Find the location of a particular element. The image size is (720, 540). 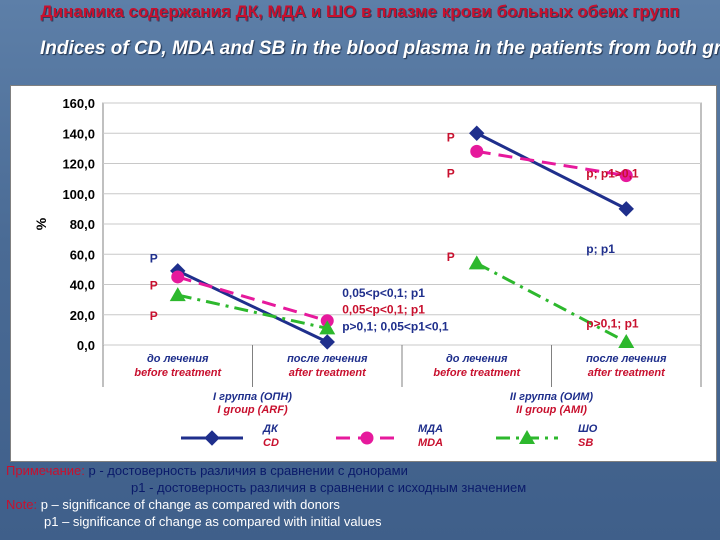

legend-label-ru: ДК is located at coordinates (270, 429).